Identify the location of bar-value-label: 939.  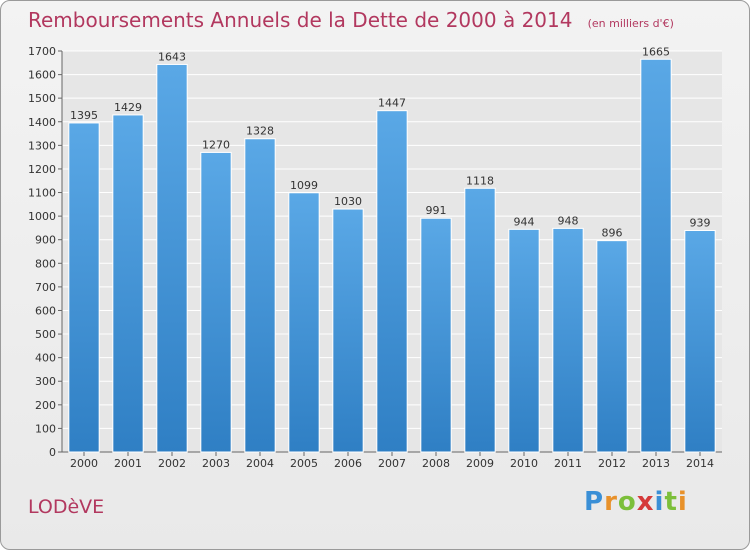
(700, 223).